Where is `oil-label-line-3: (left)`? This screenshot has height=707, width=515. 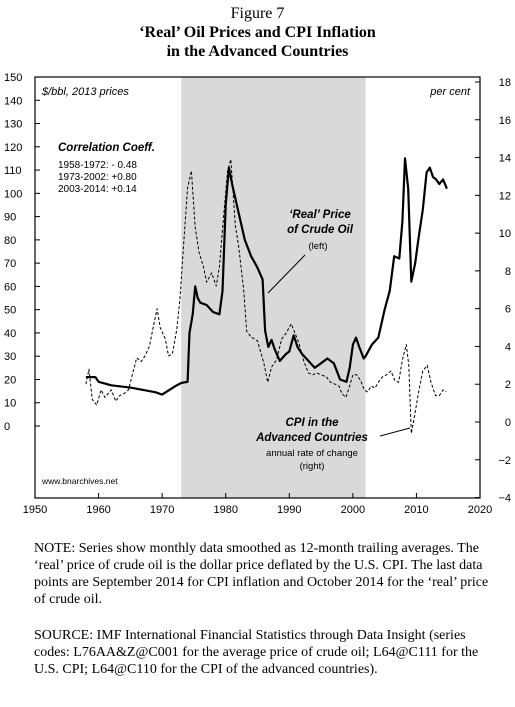 oil-label-line-3: (left) is located at coordinates (318, 246).